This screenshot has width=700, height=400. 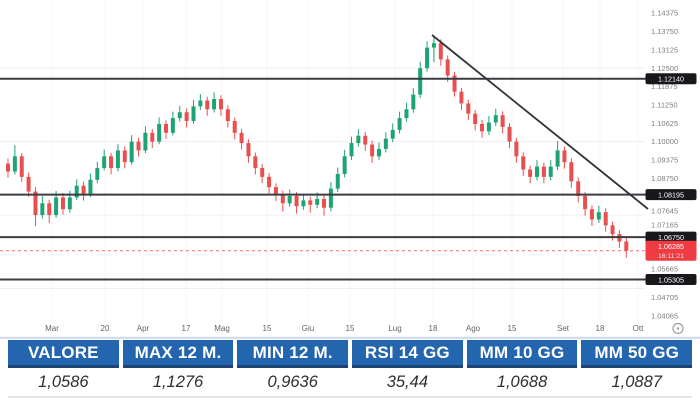 What do you see at coordinates (308, 328) in the screenshot?
I see `x-axis-tick-label: Giu` at bounding box center [308, 328].